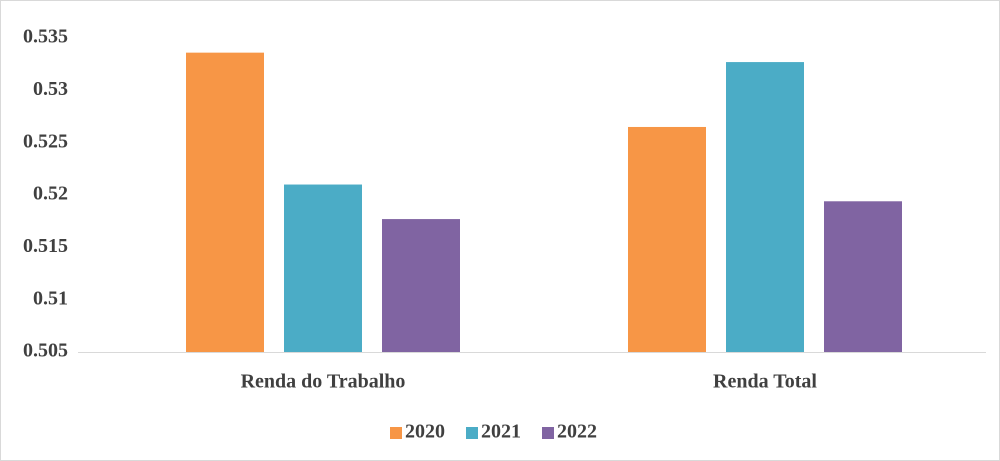 This screenshot has height=461, width=1000. Describe the element at coordinates (765, 382) in the screenshot. I see `x-tick-label: Renda Total` at that location.